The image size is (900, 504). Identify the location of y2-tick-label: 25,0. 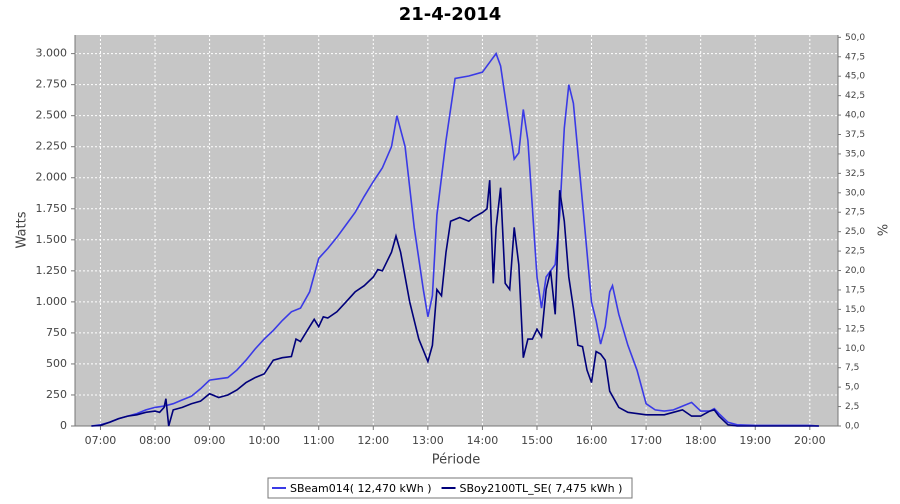
(855, 232).